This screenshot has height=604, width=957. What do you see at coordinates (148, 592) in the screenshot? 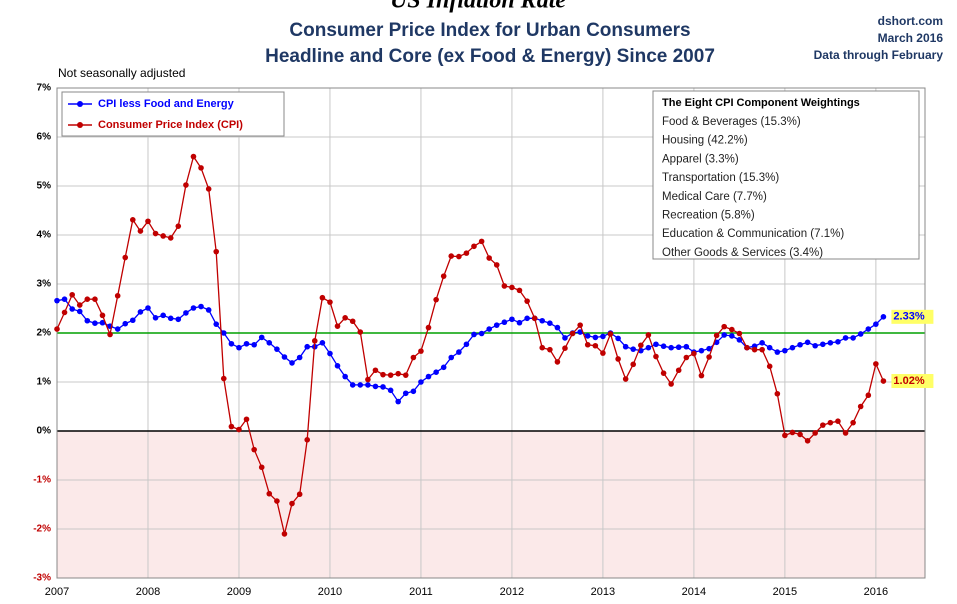
I see `x-tick-label: 2008` at bounding box center [148, 592].